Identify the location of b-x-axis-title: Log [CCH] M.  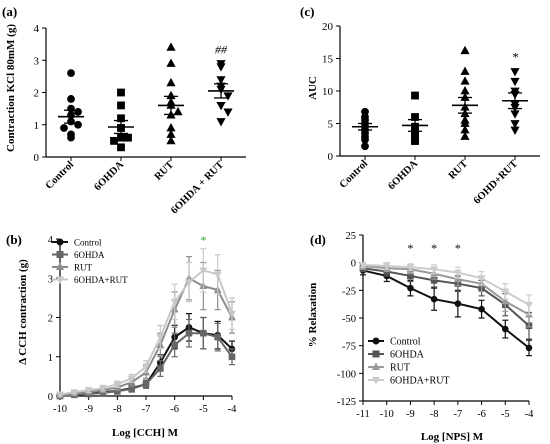
(145, 433).